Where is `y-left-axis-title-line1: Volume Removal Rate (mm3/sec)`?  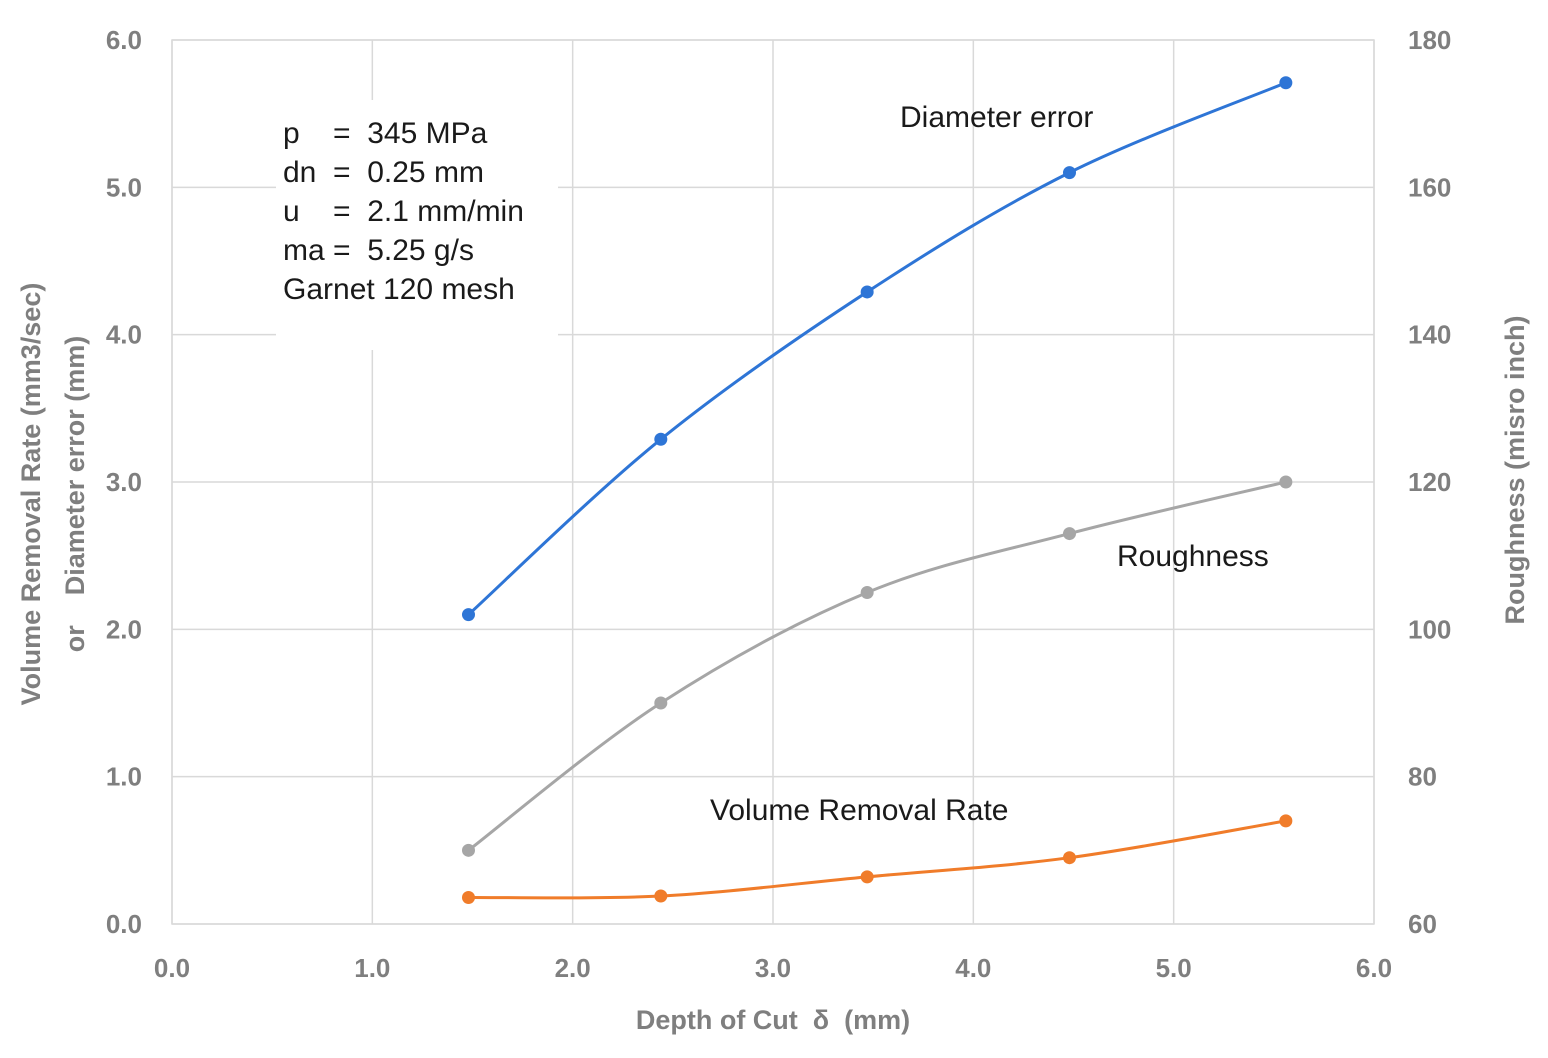 y-left-axis-title-line1: Volume Removal Rate (mm3/sec) is located at coordinates (31, 494).